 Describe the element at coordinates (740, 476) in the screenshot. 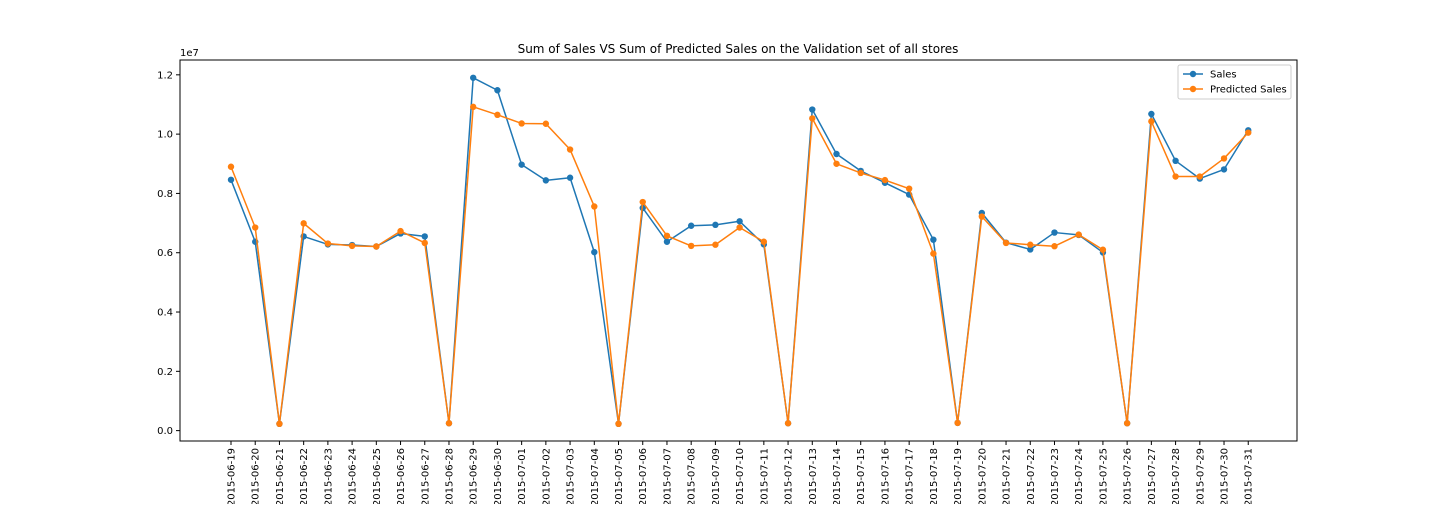

I see `x-tick-label: 2015-07-10` at that location.